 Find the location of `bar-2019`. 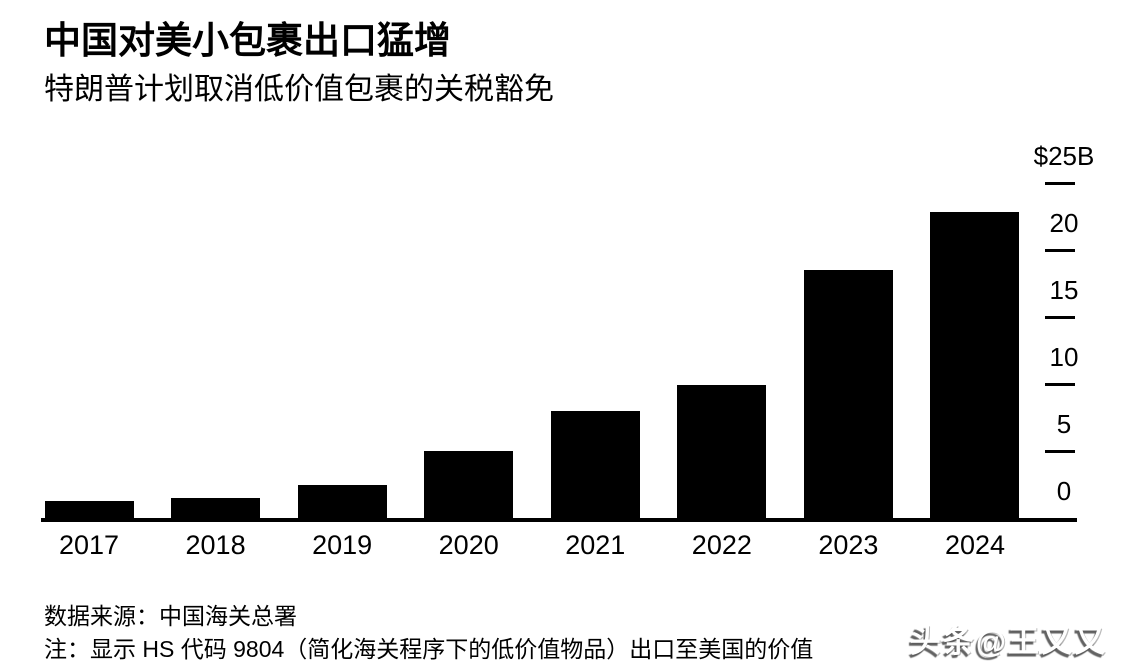

bar-2019 is located at coordinates (342, 502).